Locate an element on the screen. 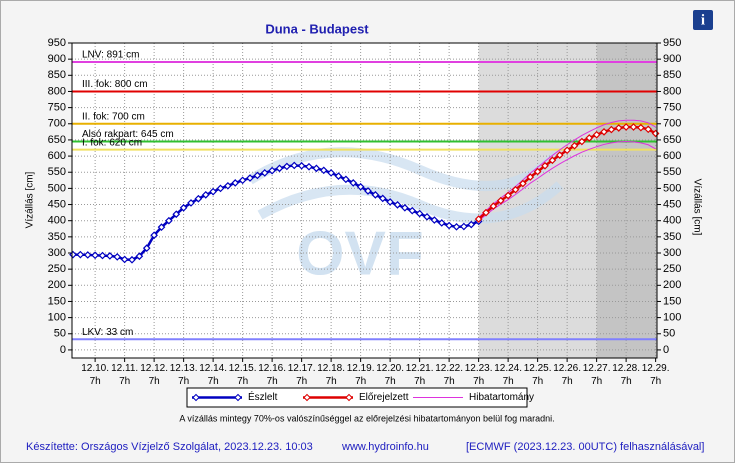 This screenshot has height=463, width=735. y-axis-label: Vízállás [cm] is located at coordinates (30, 199).